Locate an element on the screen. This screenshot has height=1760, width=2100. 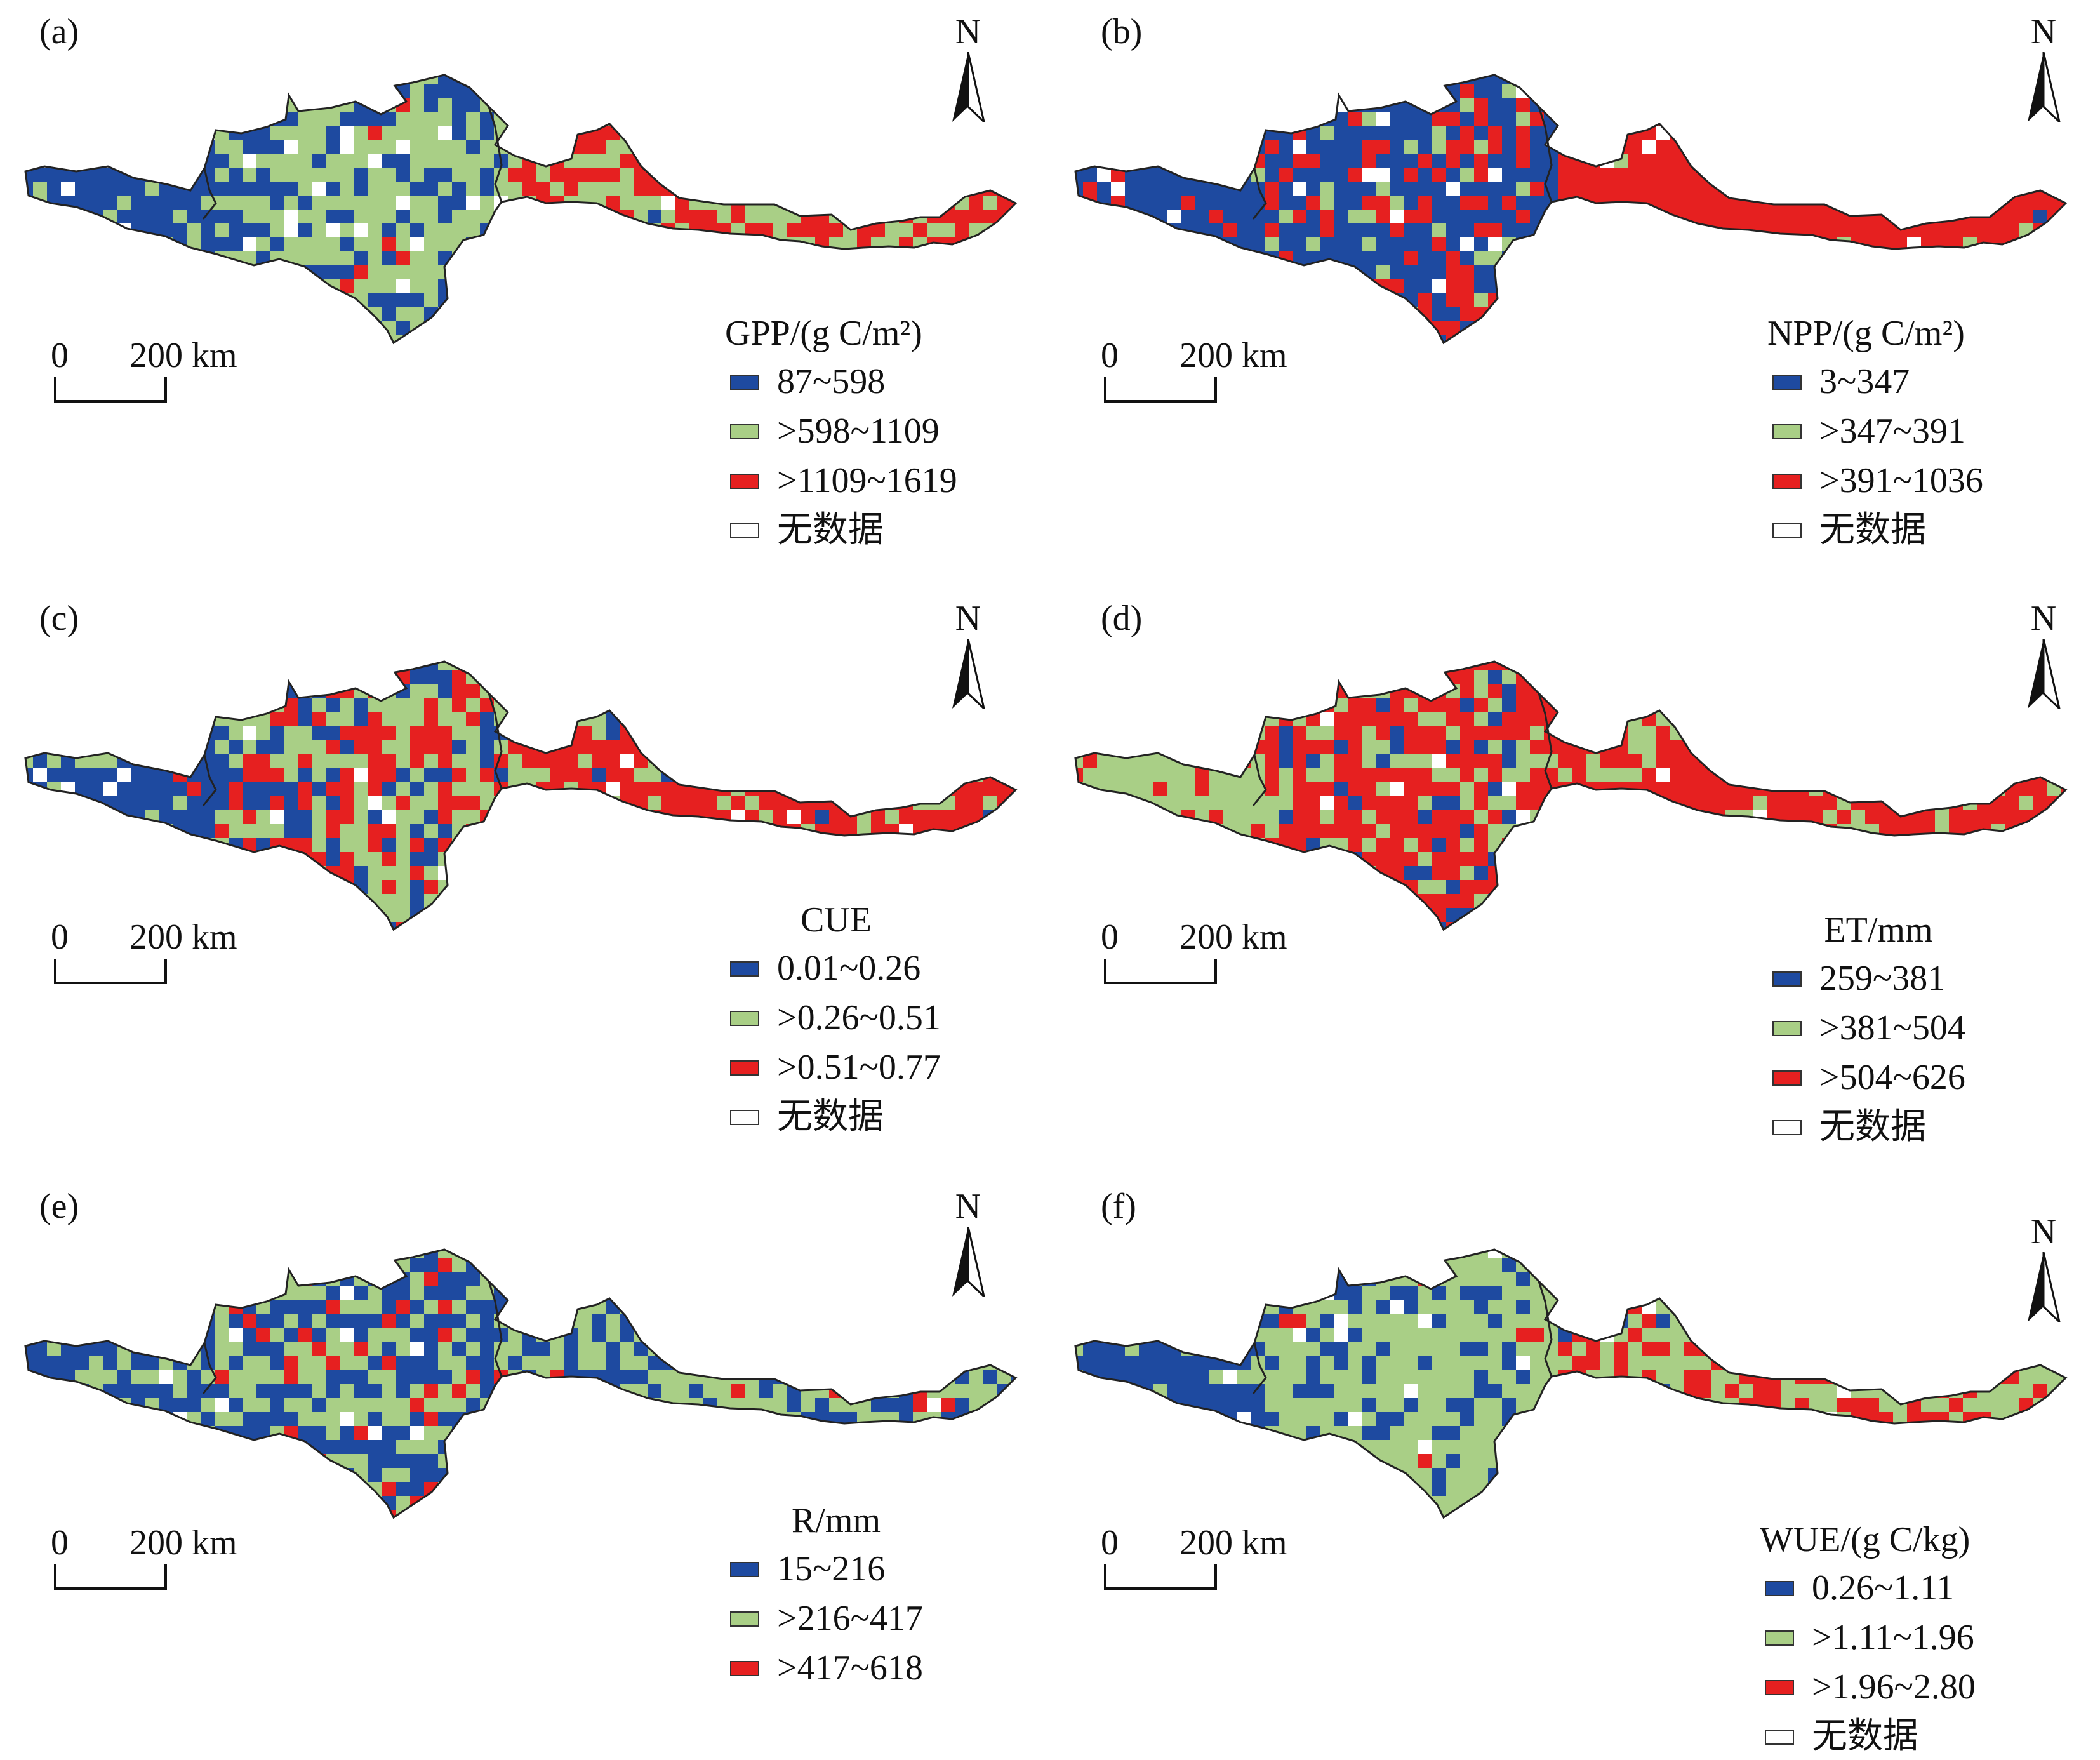
scale-bar: 0 200 km is located at coordinates (140, 370).